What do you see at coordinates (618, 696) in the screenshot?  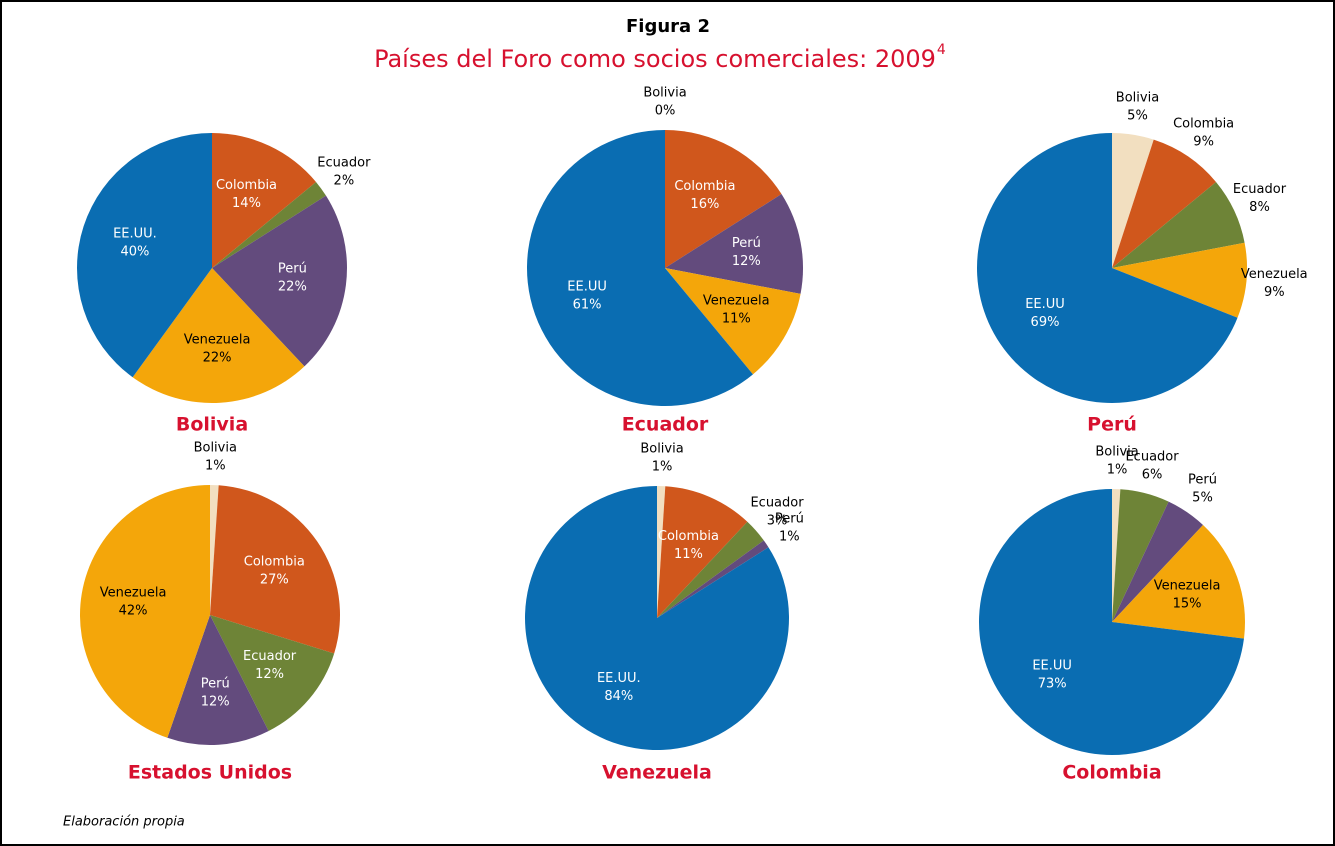 I see `slice-value: 84%` at bounding box center [618, 696].